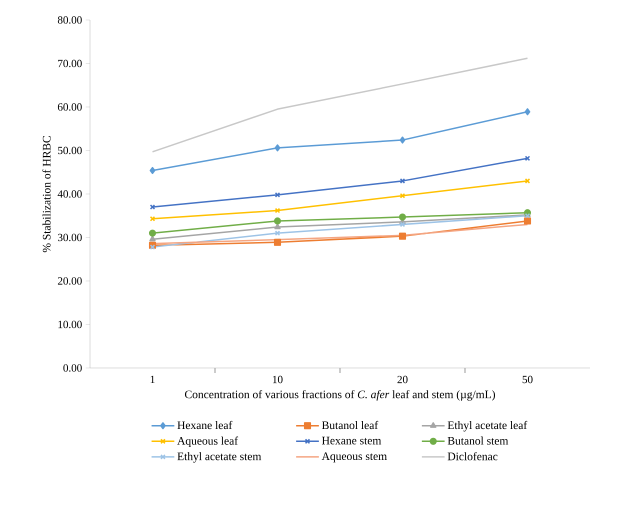 This screenshot has height=511, width=622. Describe the element at coordinates (402, 380) in the screenshot. I see `x-tick-label: 20` at that location.